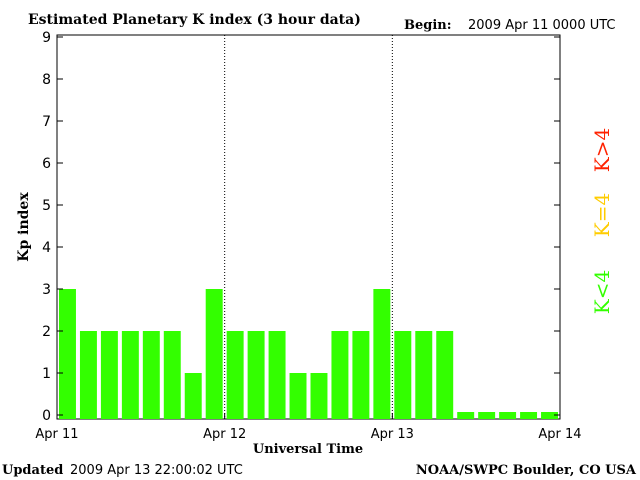 This screenshot has height=480, width=640. Describe the element at coordinates (46, 416) in the screenshot. I see `y-tick-label: 0` at that location.